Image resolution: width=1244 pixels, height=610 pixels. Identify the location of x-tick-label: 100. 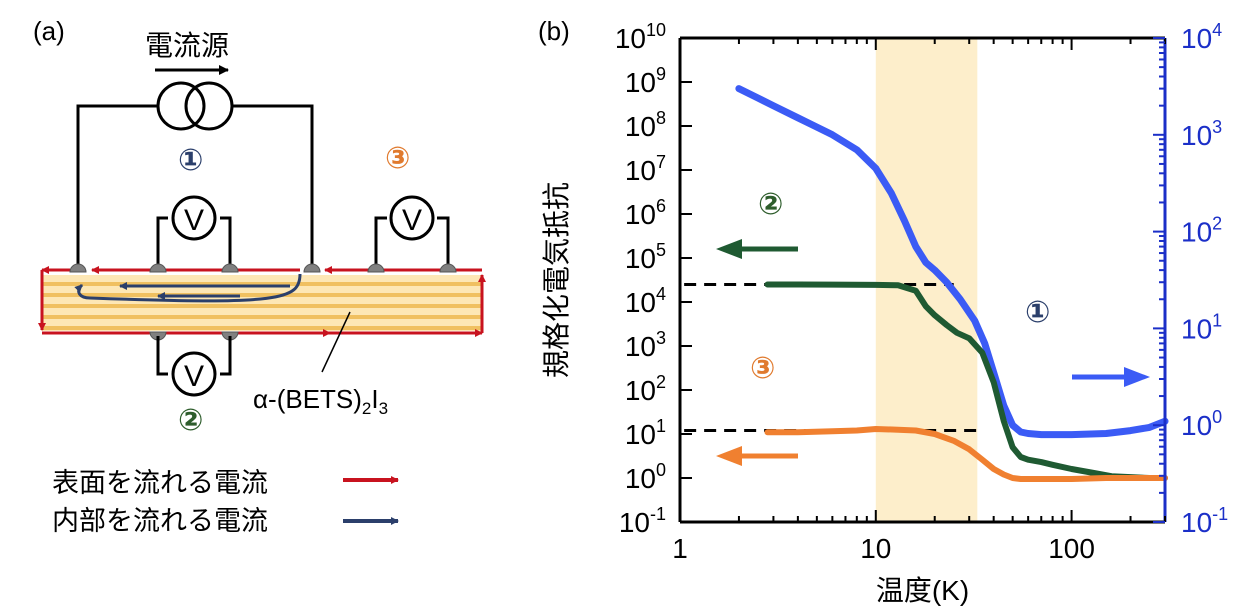
(1071, 548).